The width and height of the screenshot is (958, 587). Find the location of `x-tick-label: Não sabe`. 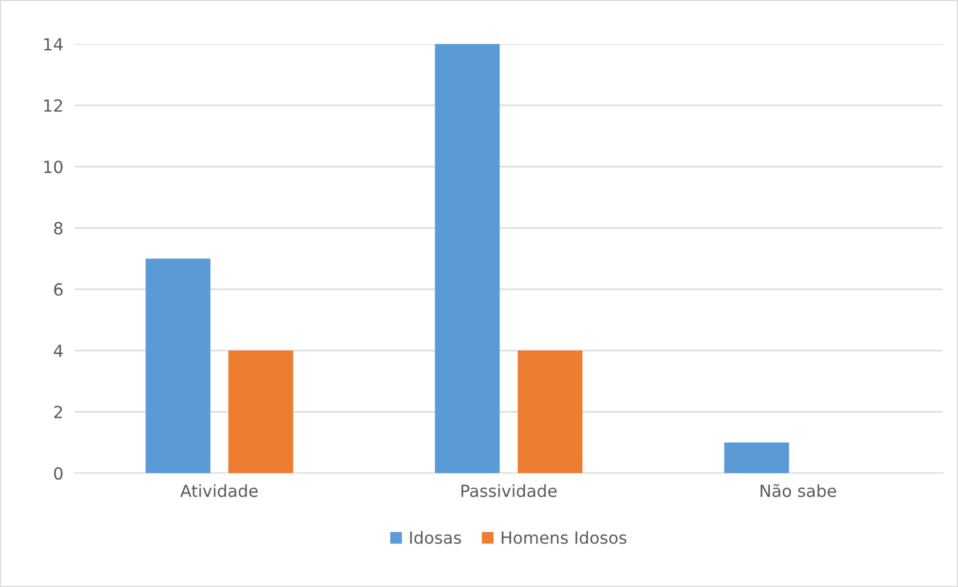

x-tick-label: Não sabe is located at coordinates (798, 491).